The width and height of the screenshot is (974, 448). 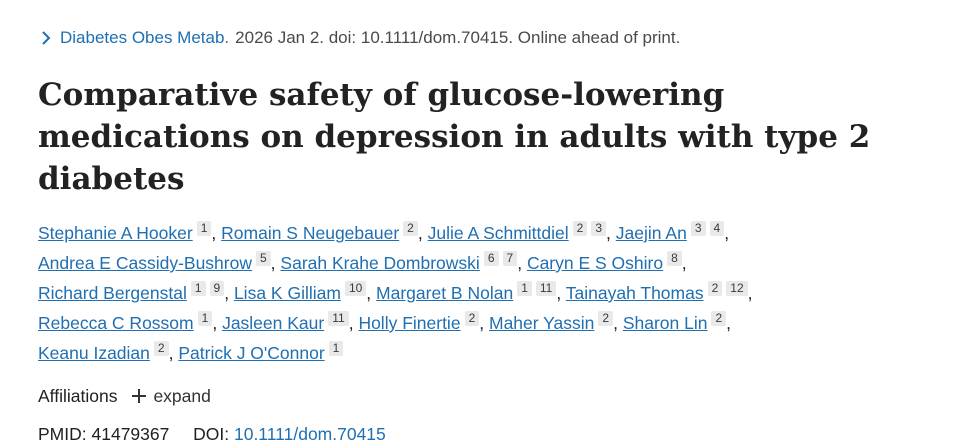 I want to click on author: Jaejin An 3 4,, so click(x=672, y=232).